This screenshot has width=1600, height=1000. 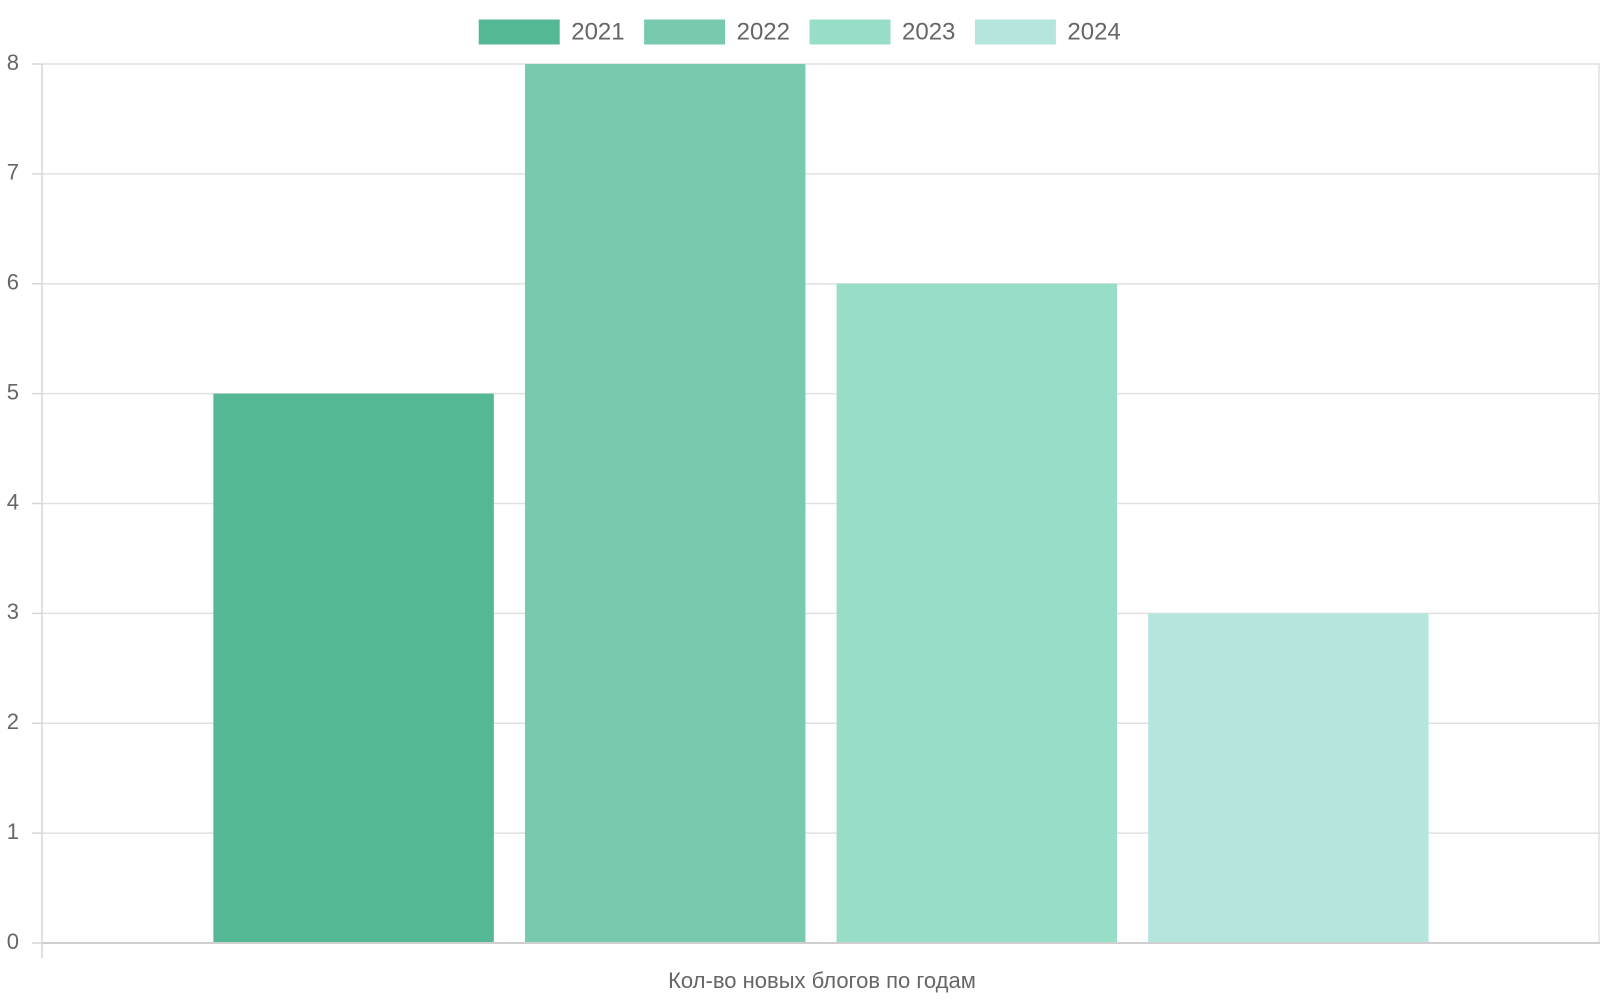 What do you see at coordinates (13, 391) in the screenshot?
I see `y-tick-label: 5` at bounding box center [13, 391].